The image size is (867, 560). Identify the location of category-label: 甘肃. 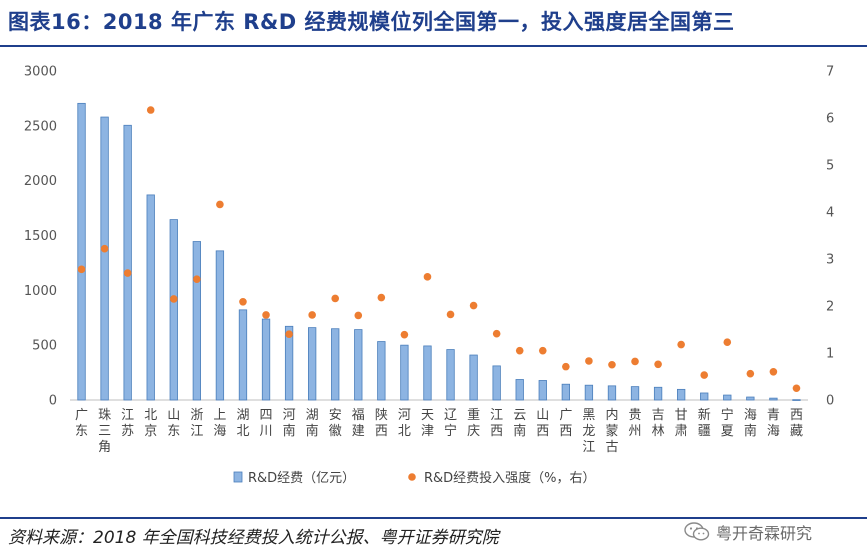
(681, 423).